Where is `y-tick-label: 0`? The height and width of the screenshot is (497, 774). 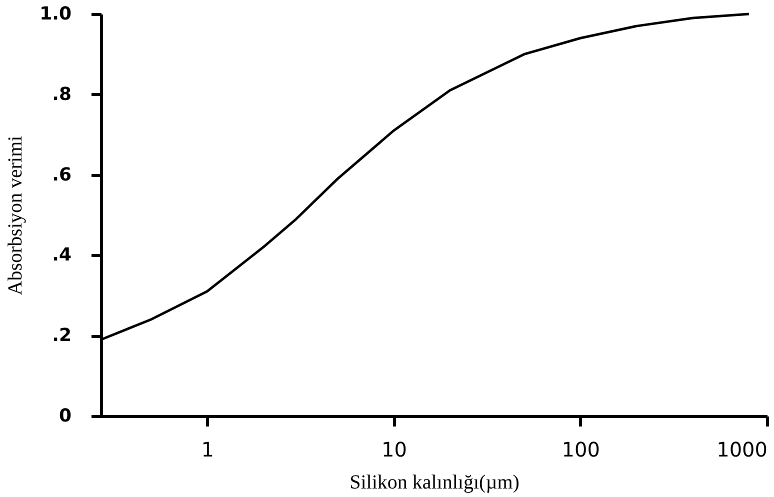 y-tick-label: 0 is located at coordinates (65, 416).